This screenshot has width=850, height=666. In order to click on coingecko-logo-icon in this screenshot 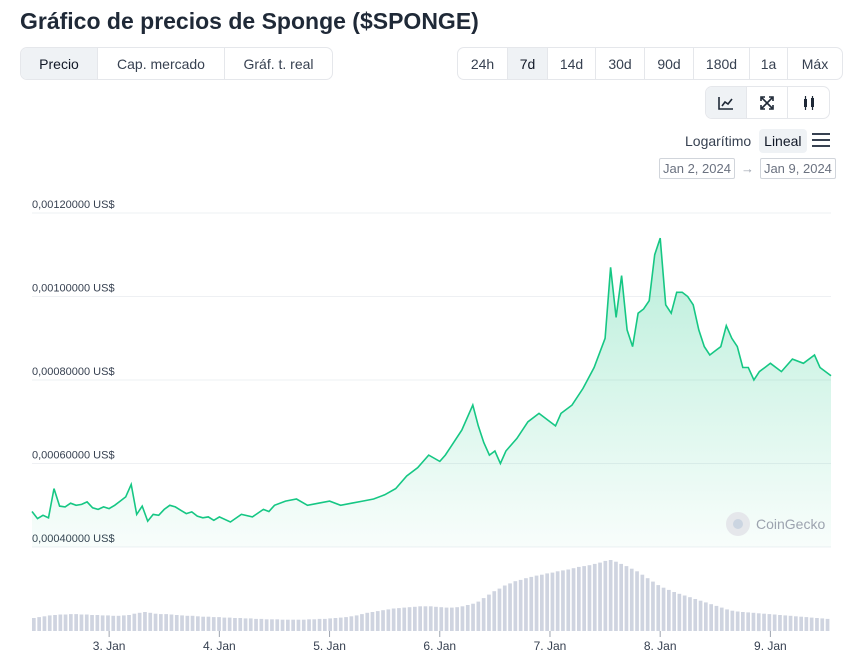, I will do `click(738, 524)`.